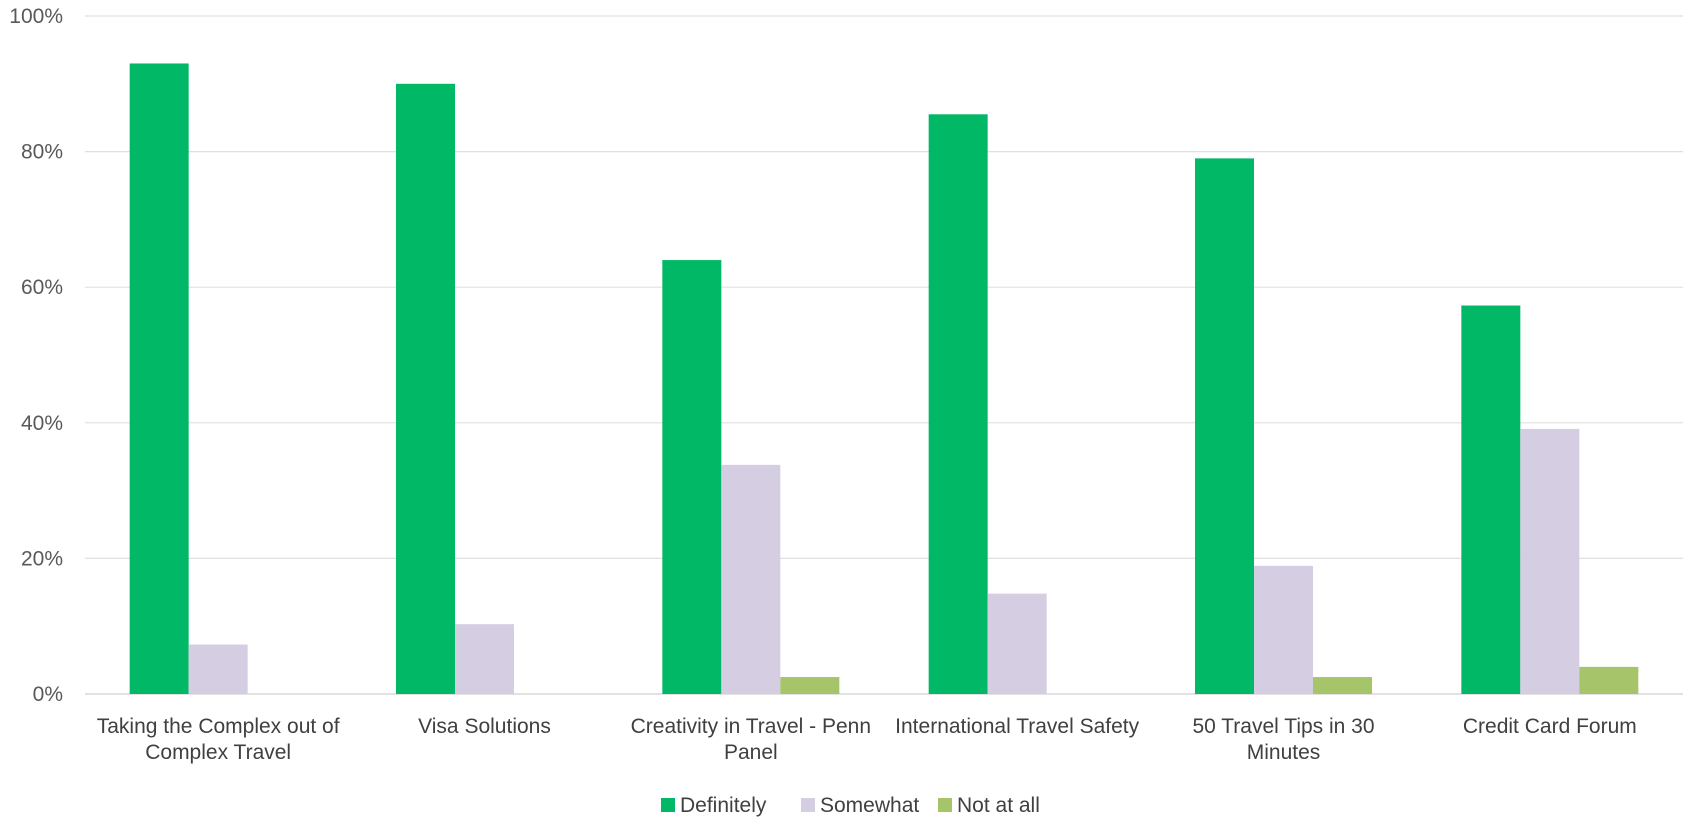 The image size is (1692, 826). I want to click on x-tick-label: 50 Travel Tips in 30, so click(1283, 726).